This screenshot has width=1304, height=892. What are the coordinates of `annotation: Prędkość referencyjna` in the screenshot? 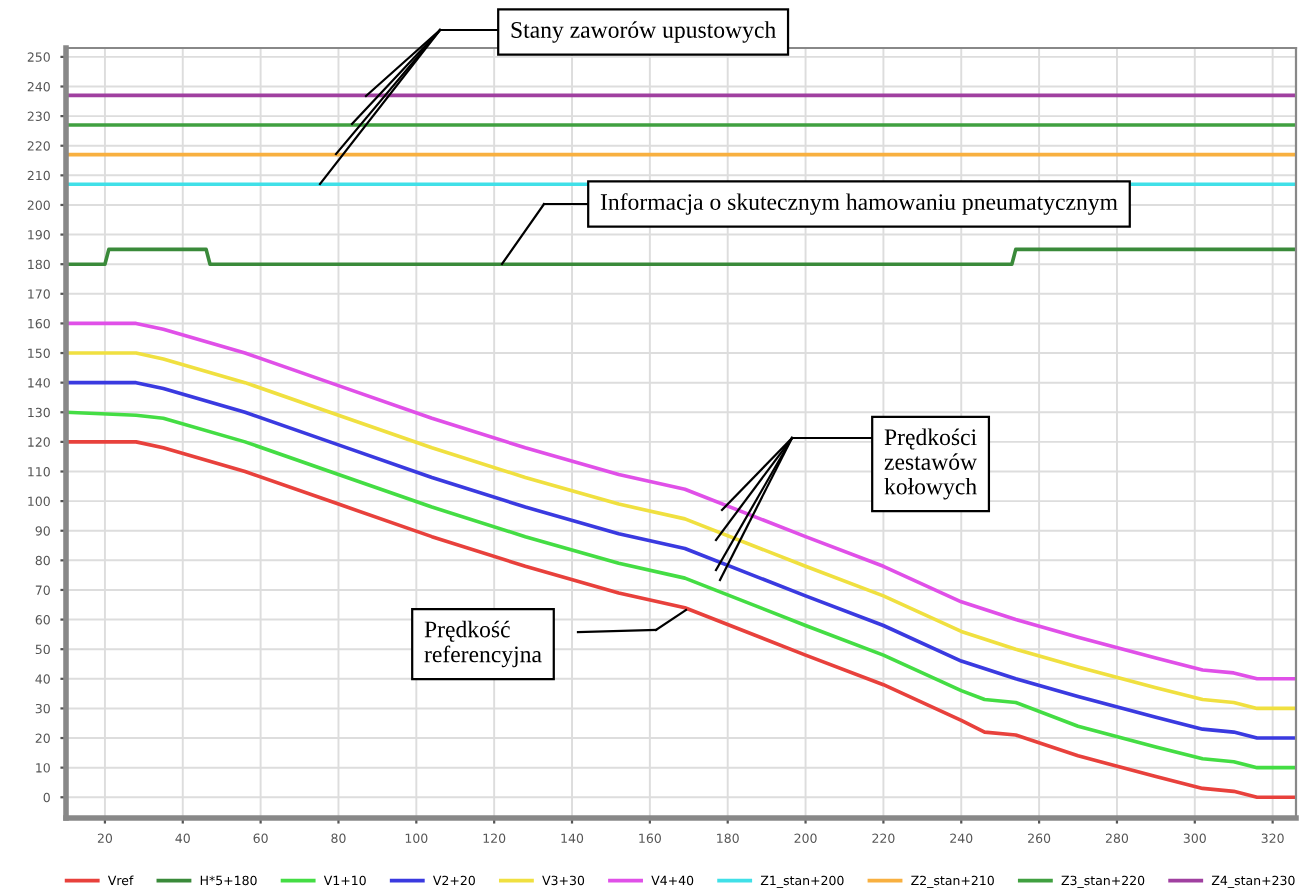 It's located at (483, 644).